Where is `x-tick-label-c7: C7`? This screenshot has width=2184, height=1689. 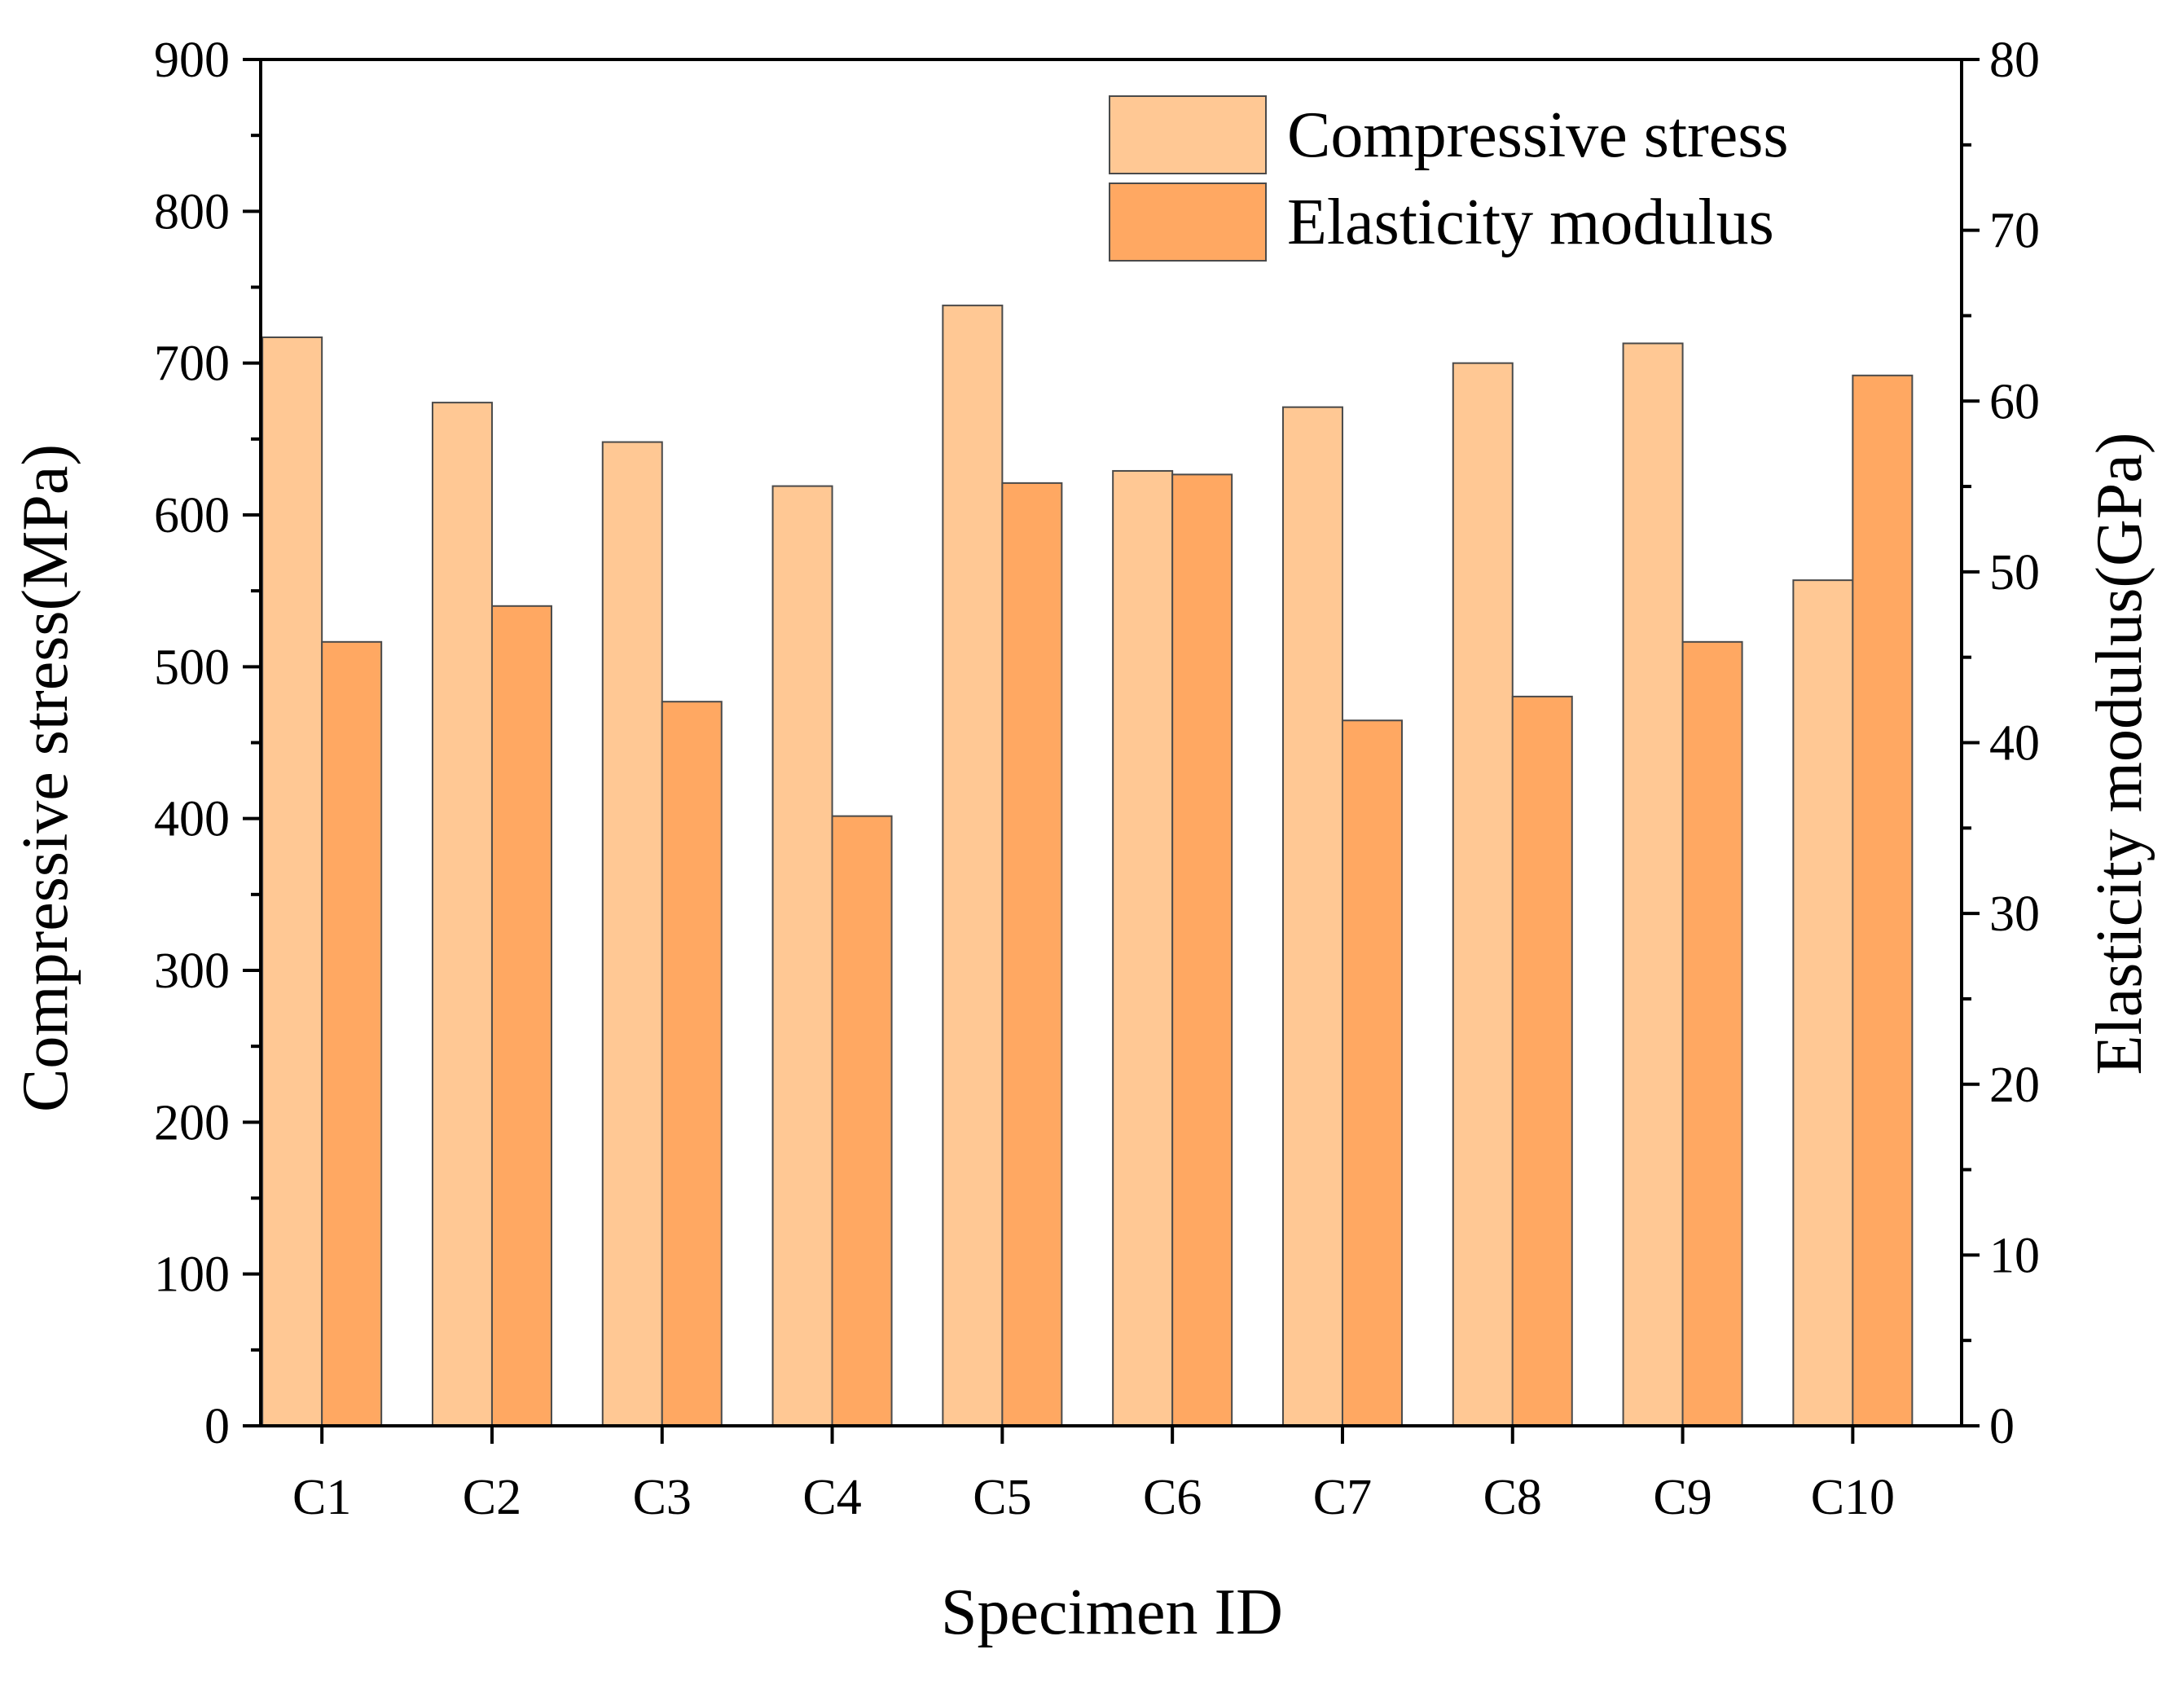 x-tick-label-c7: C7 is located at coordinates (1342, 1497).